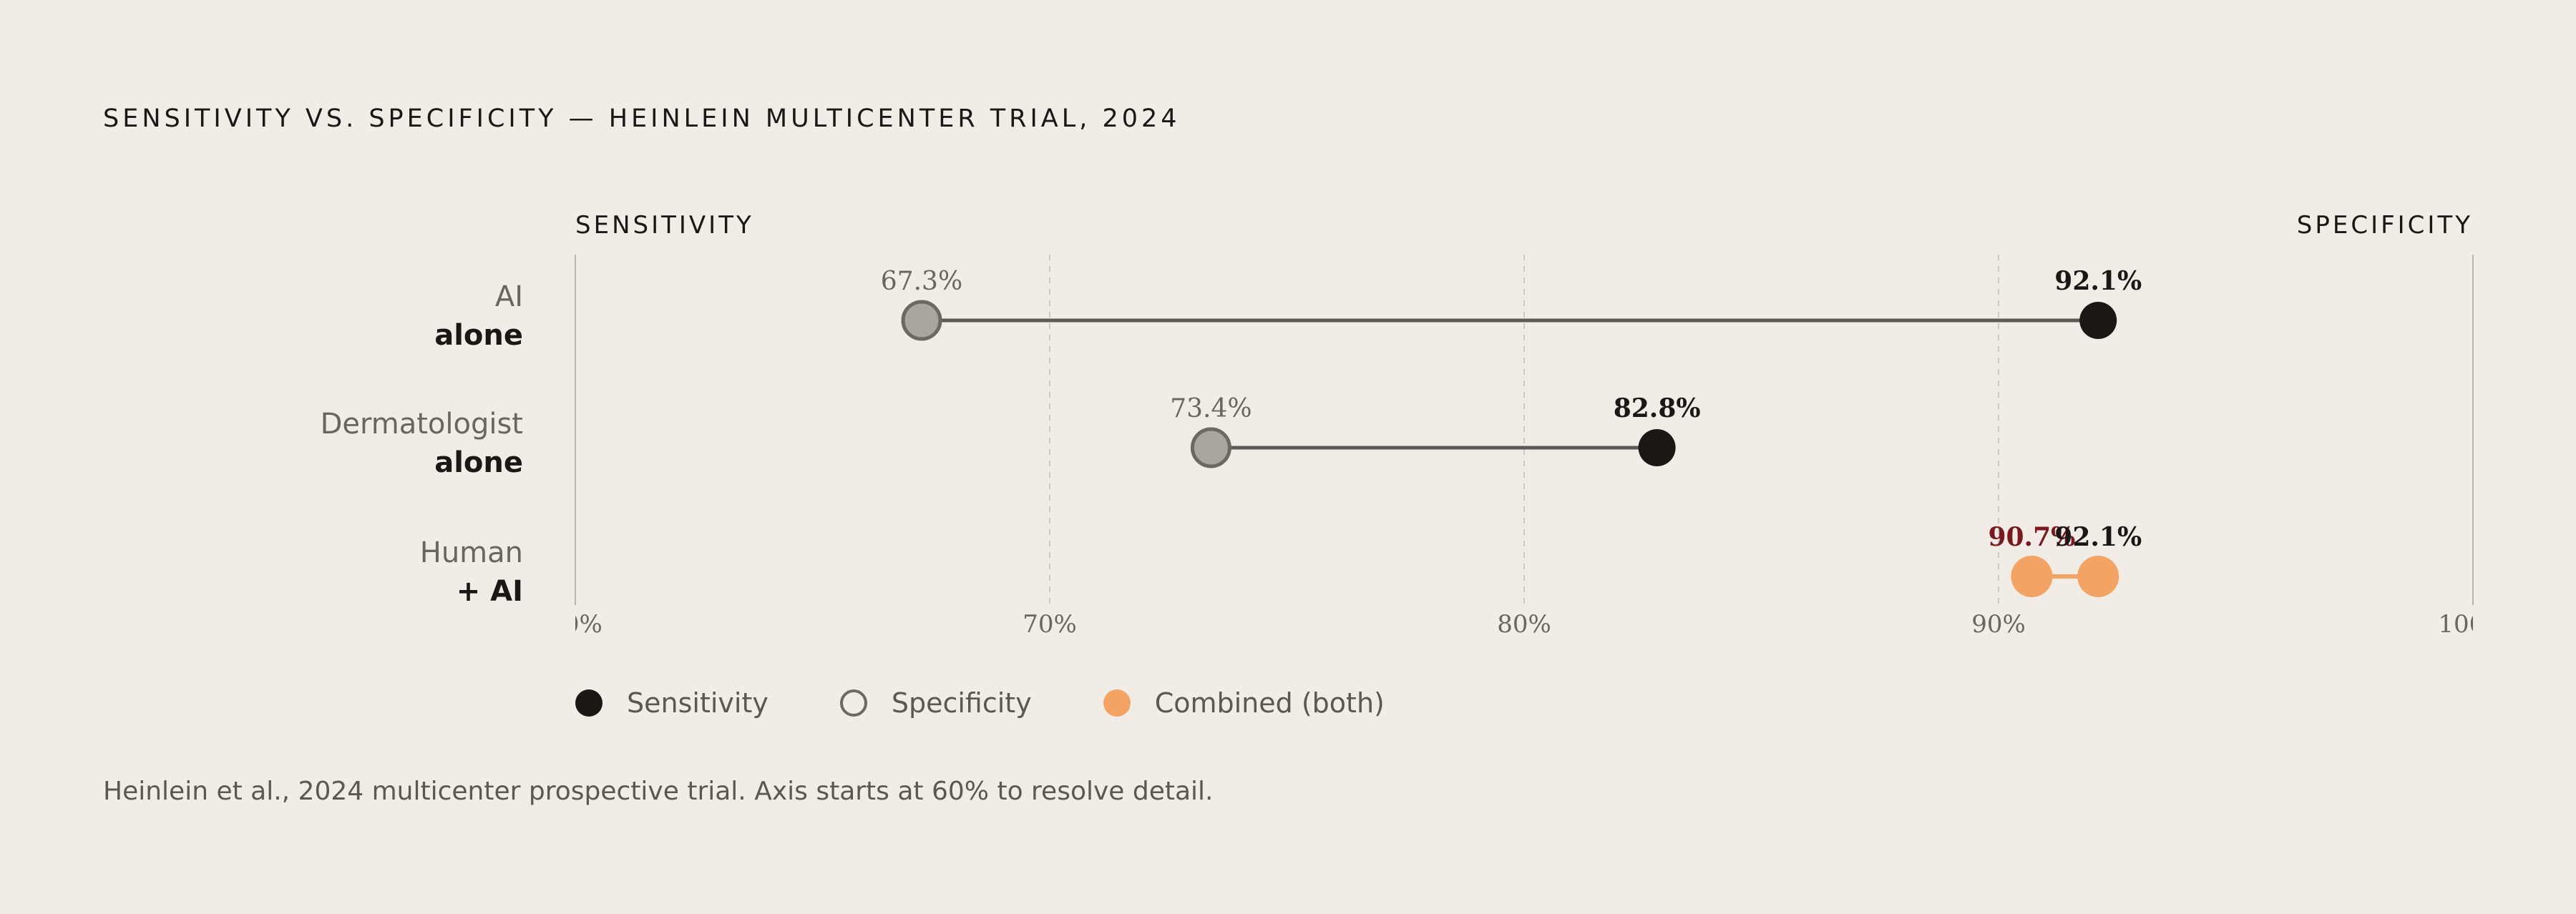  Describe the element at coordinates (961, 703) in the screenshot. I see `legend-label-specificity: Specificity` at that location.